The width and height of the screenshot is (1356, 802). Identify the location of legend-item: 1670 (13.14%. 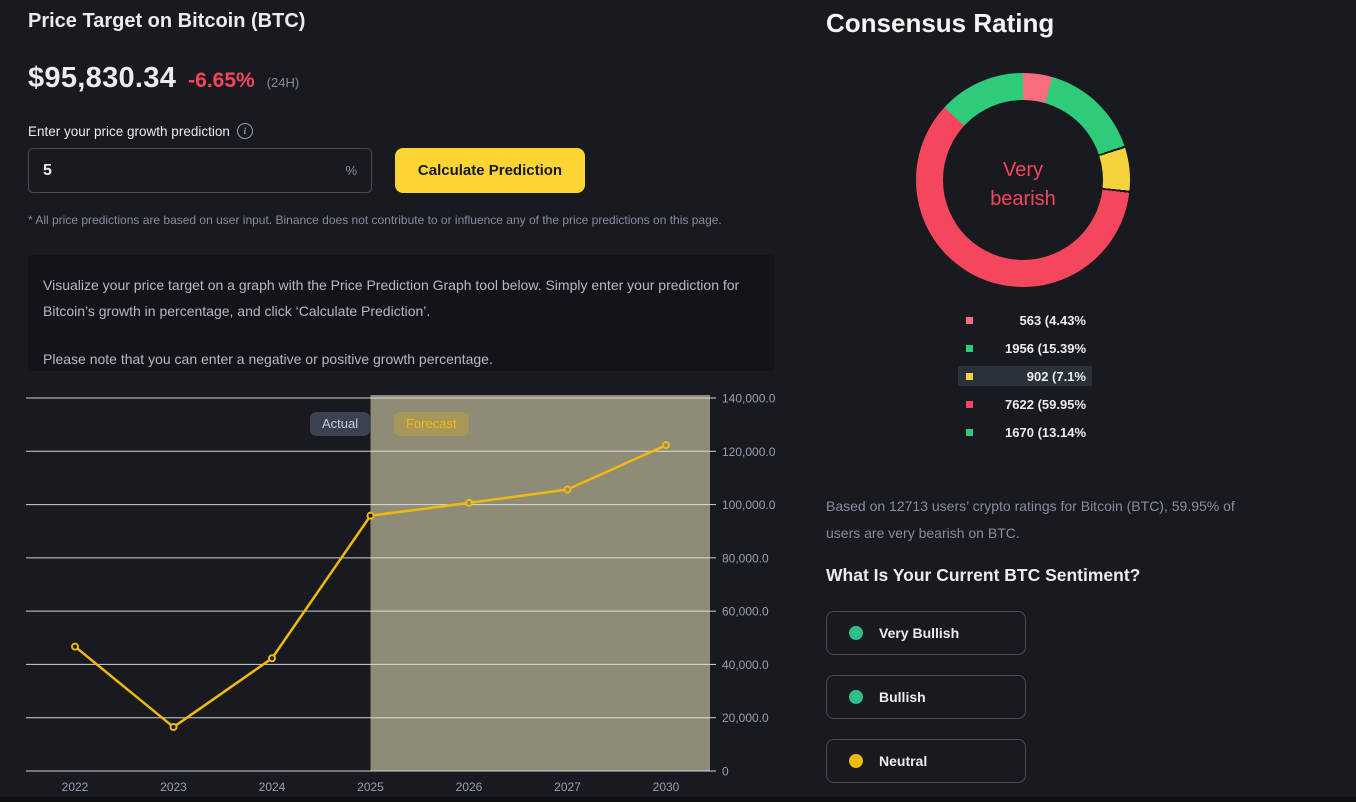
(1025, 432).